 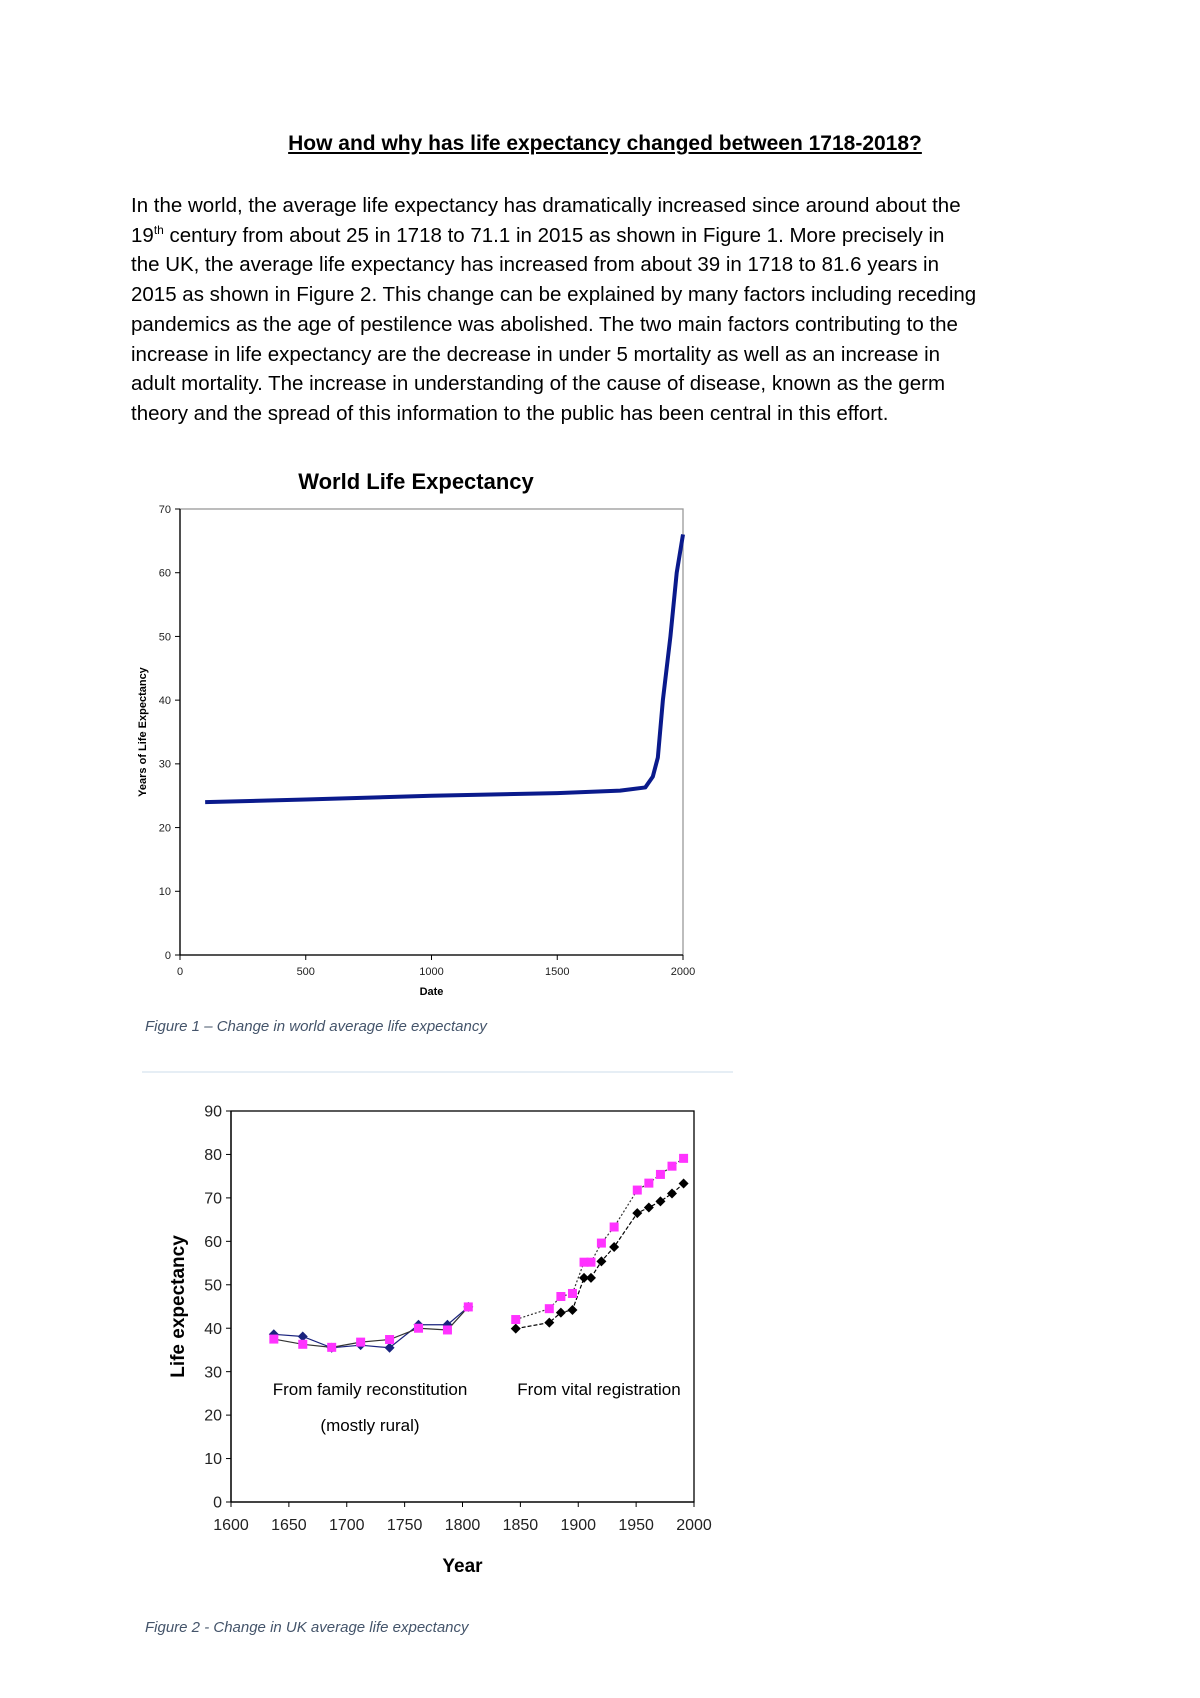 I want to click on x-tick-label: 1000, so click(x=431, y=972).